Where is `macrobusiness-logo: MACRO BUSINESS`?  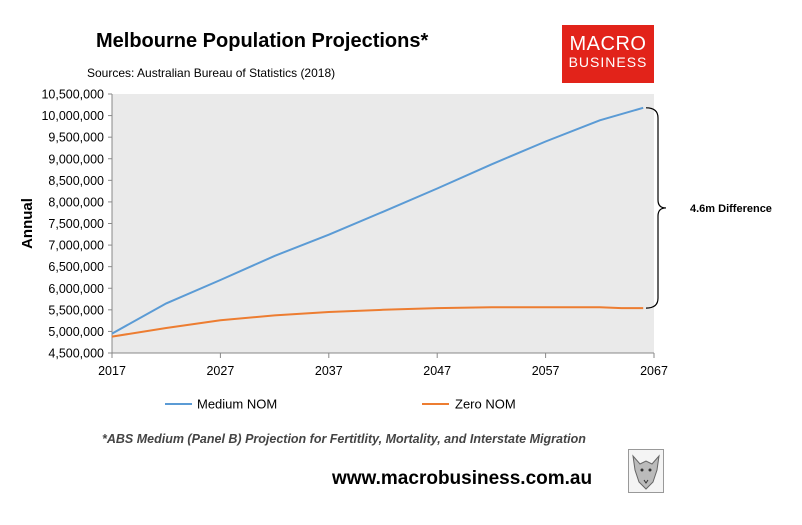
macrobusiness-logo: MACRO BUSINESS is located at coordinates (608, 54).